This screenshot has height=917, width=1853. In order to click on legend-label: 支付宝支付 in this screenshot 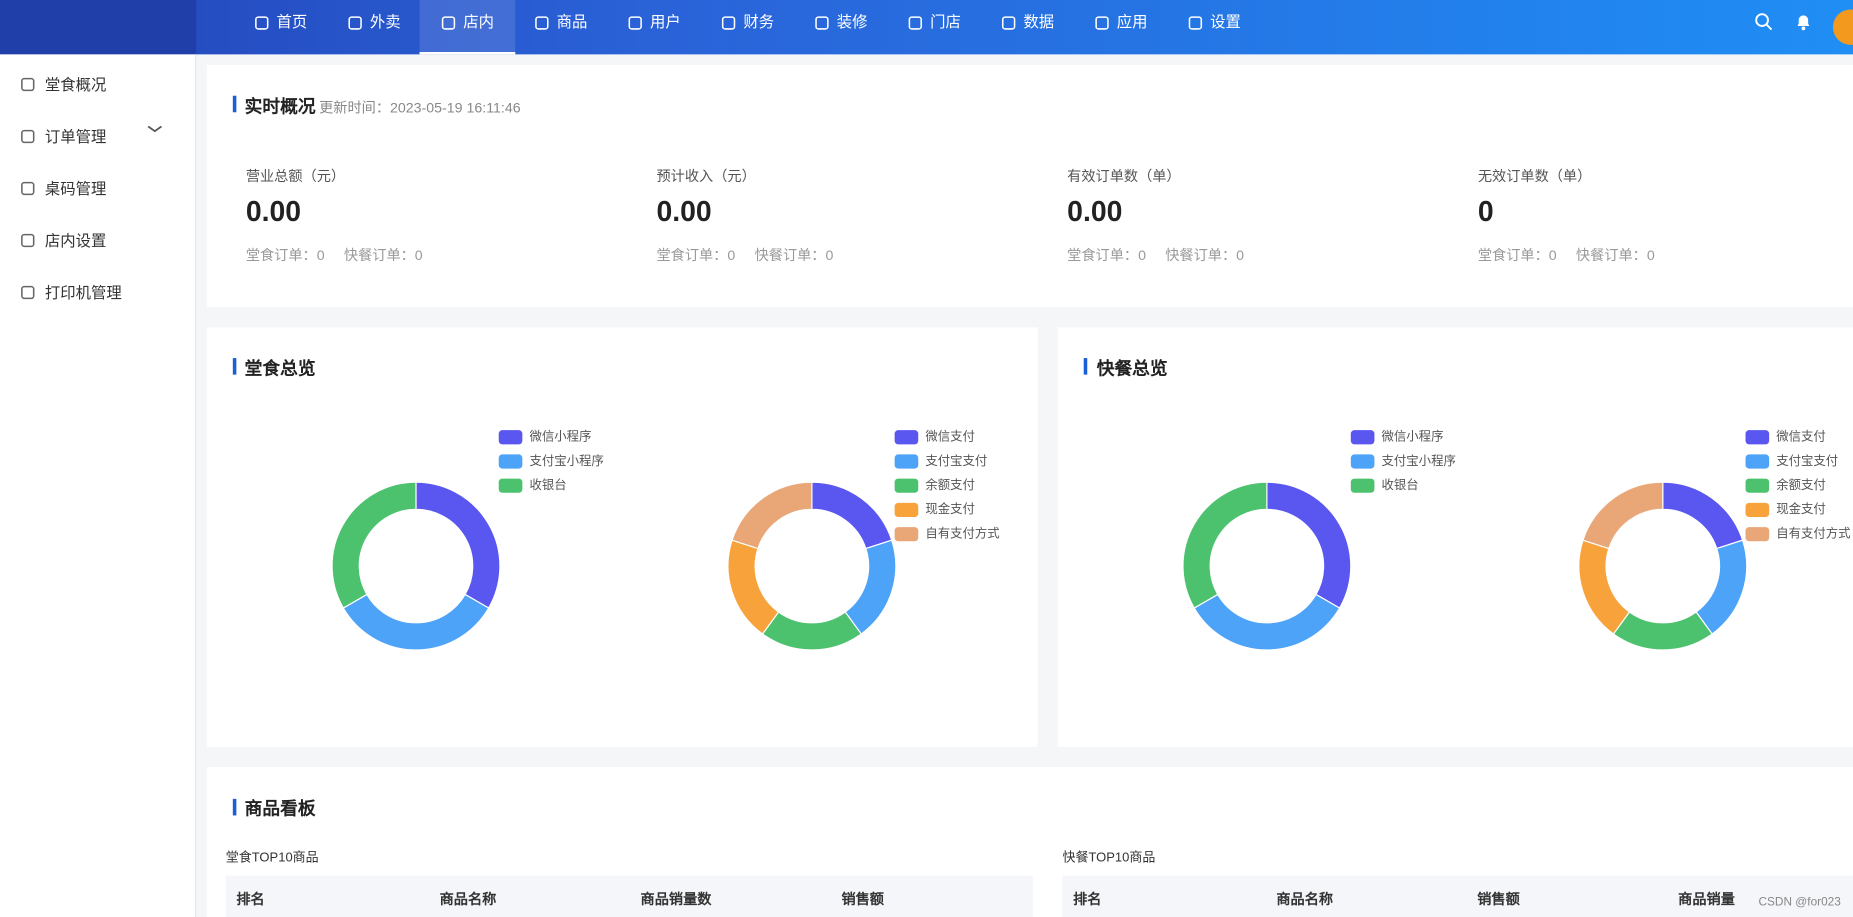, I will do `click(956, 461)`.